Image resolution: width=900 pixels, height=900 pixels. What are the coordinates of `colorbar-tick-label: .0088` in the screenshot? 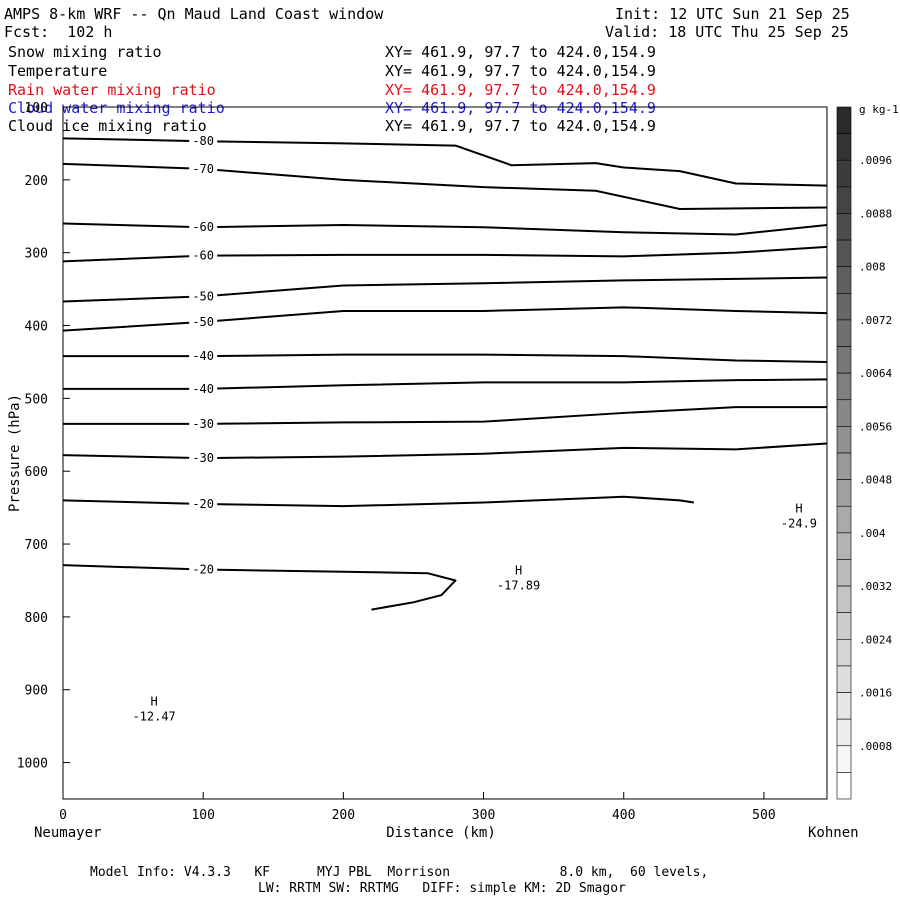 It's located at (875, 213).